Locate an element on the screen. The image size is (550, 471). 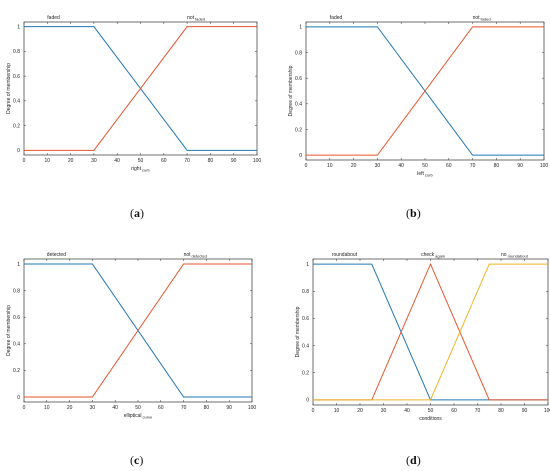
series-line-no-roundabout is located at coordinates (430, 332).